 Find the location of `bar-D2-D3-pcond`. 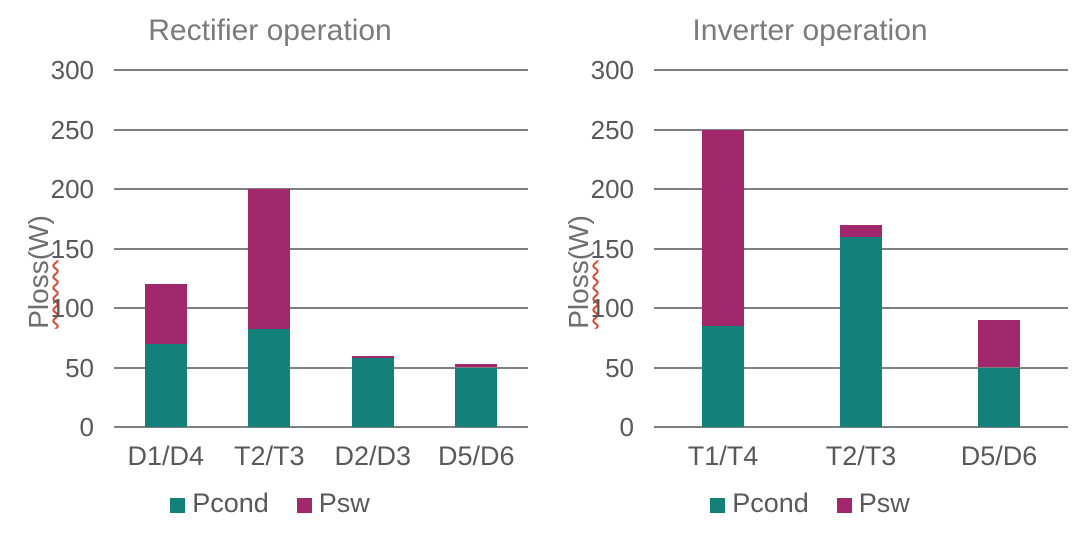

bar-D2-D3-pcond is located at coordinates (372, 392).